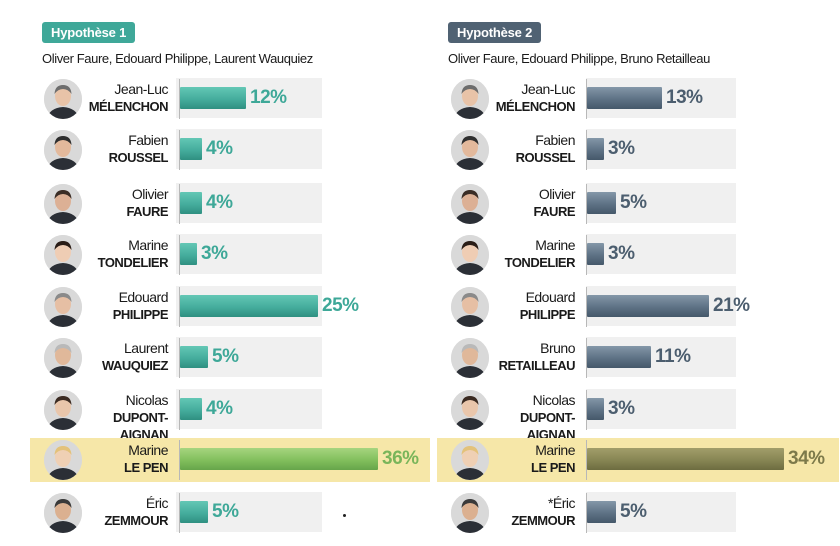  I want to click on candidate-first-name: Nicolas, so click(147, 400).